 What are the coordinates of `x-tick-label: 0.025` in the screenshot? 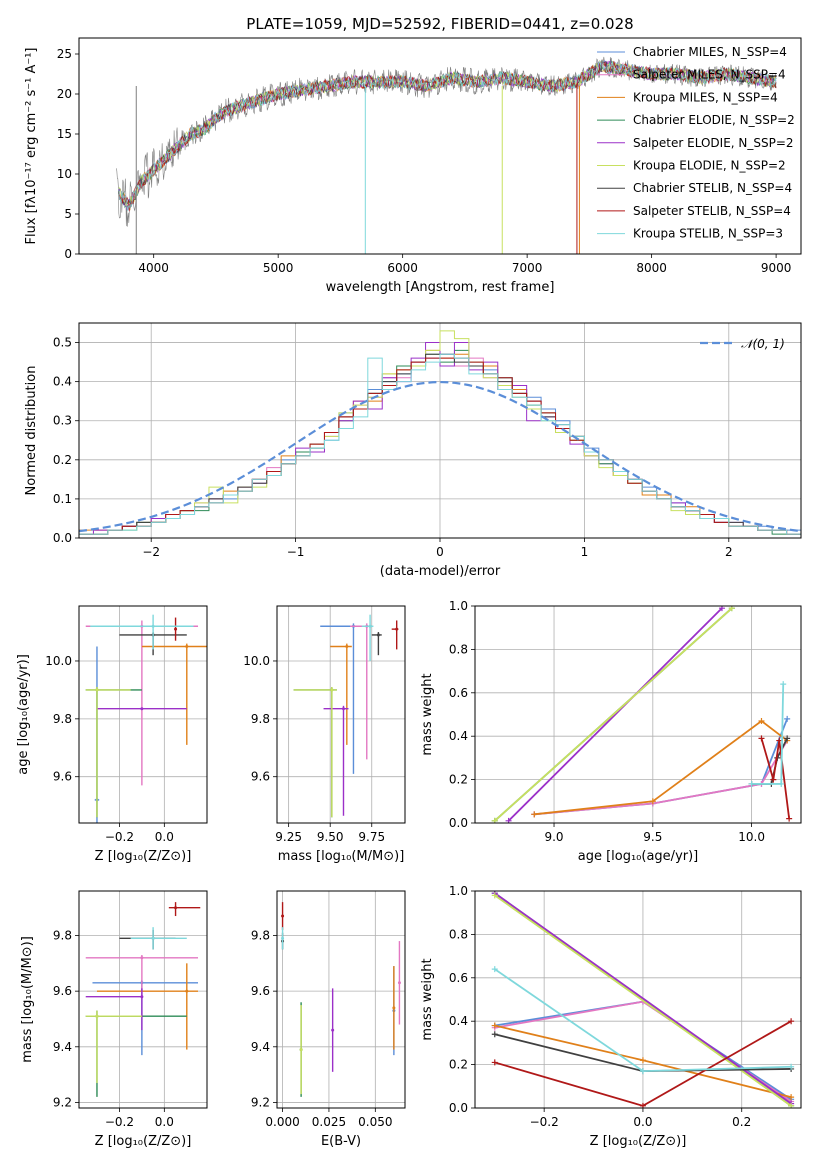 It's located at (329, 1122).